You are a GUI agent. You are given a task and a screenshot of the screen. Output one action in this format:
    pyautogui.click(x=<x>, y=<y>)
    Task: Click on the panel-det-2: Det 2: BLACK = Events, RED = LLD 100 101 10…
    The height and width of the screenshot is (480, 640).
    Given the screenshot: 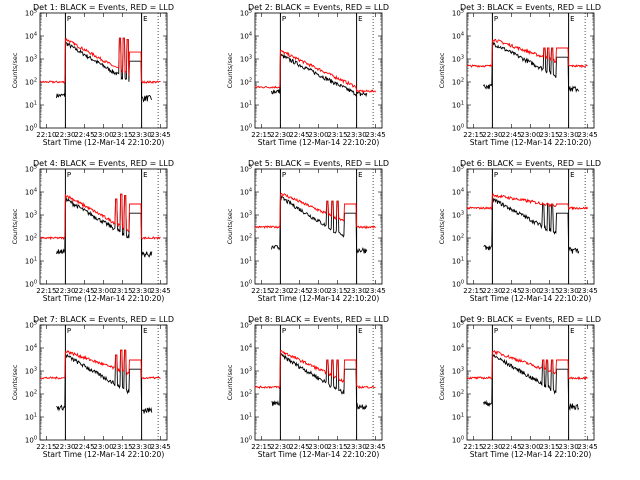 What is the action you would take?
    pyautogui.click(x=307, y=75)
    